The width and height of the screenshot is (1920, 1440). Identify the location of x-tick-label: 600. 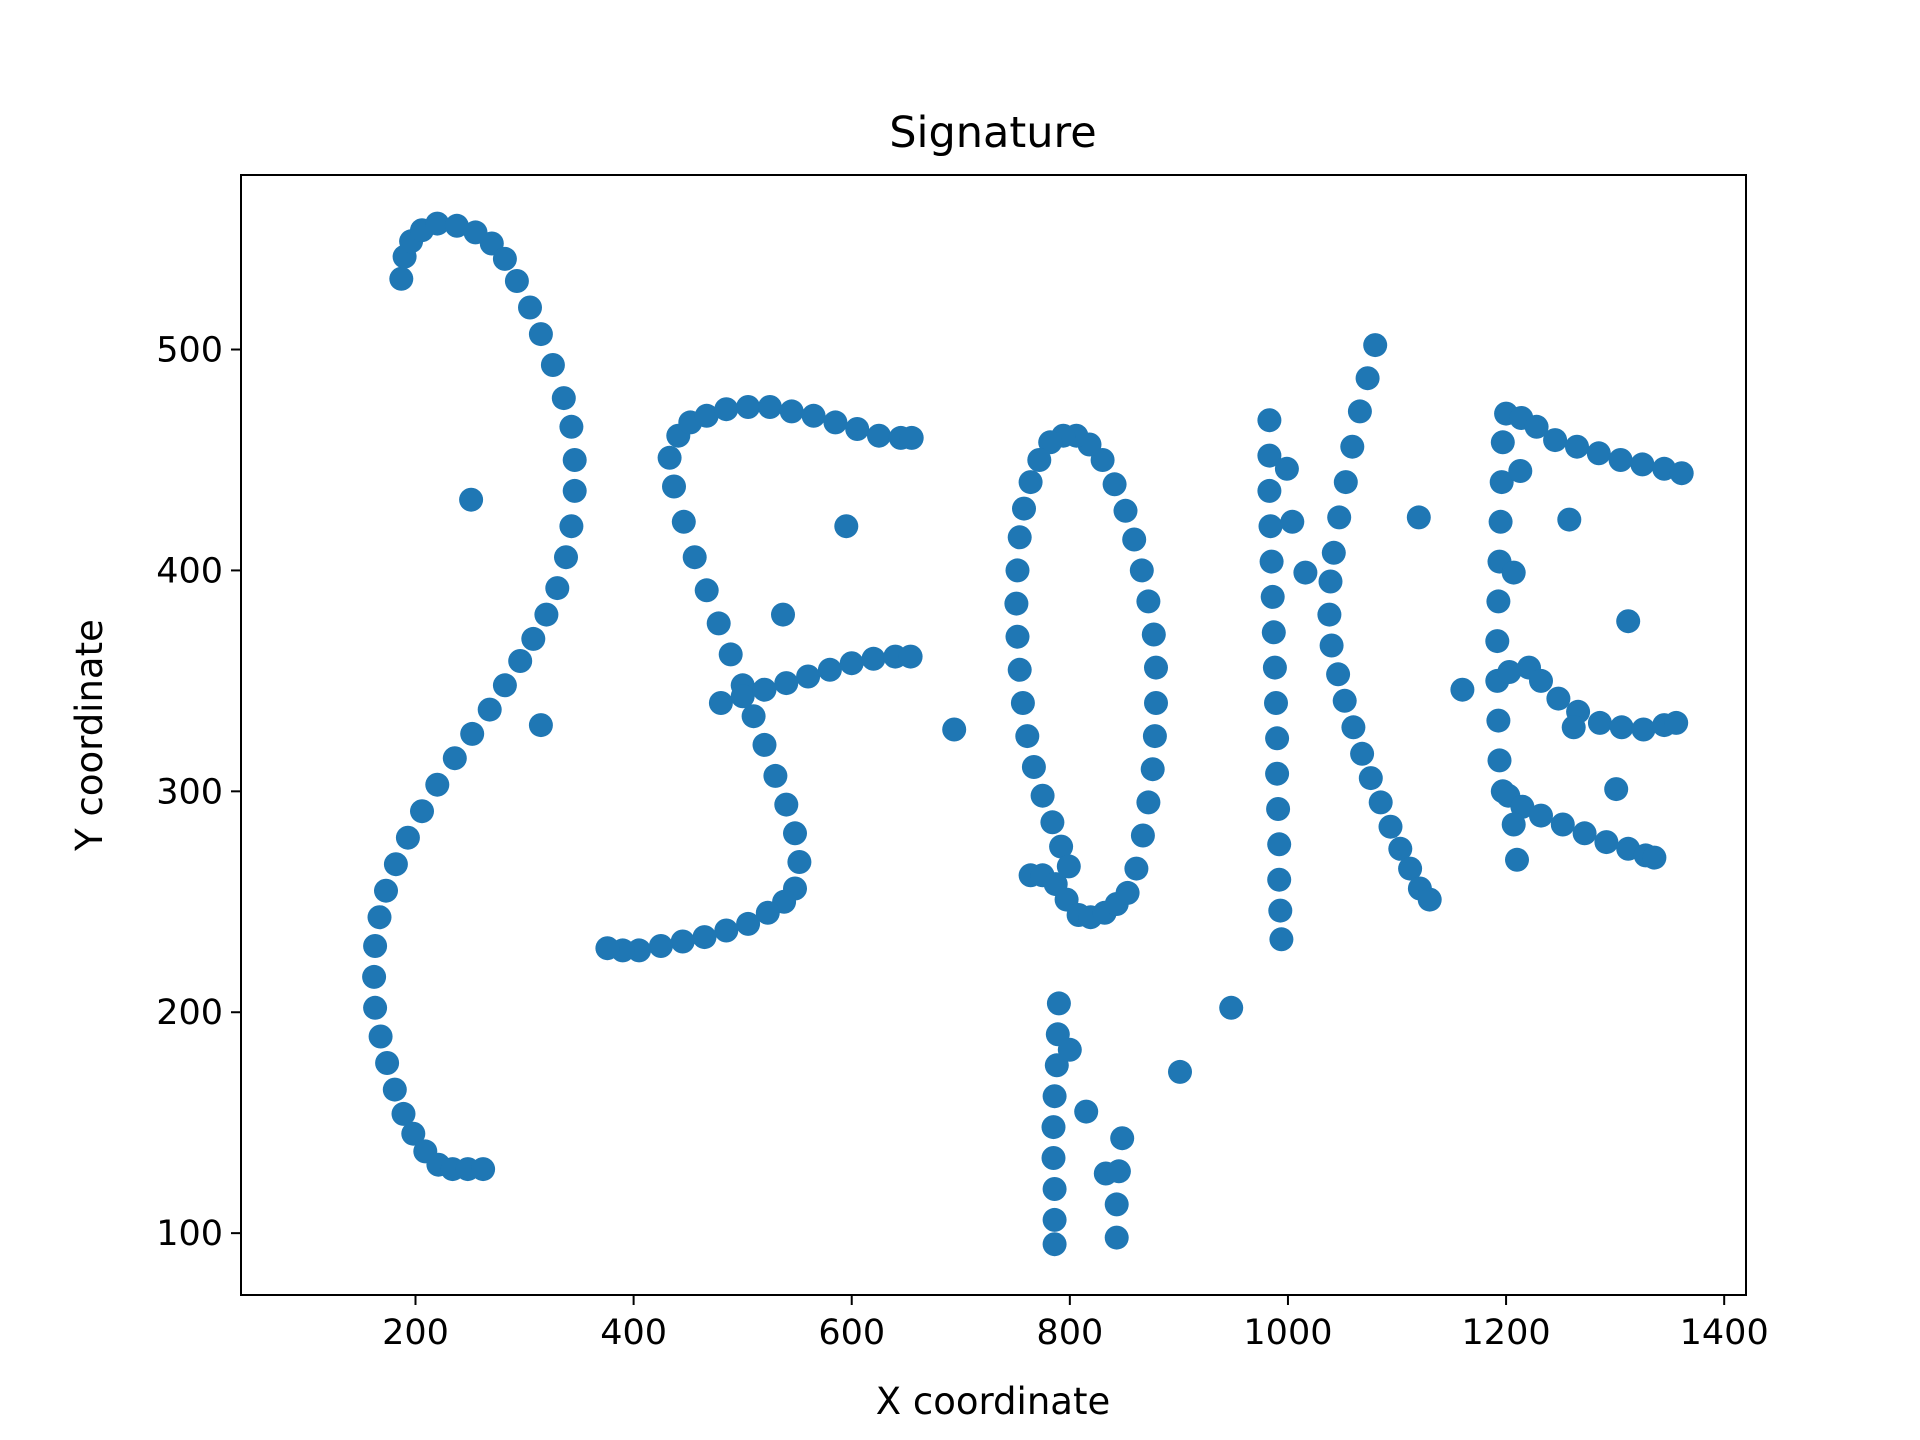
(851, 1333).